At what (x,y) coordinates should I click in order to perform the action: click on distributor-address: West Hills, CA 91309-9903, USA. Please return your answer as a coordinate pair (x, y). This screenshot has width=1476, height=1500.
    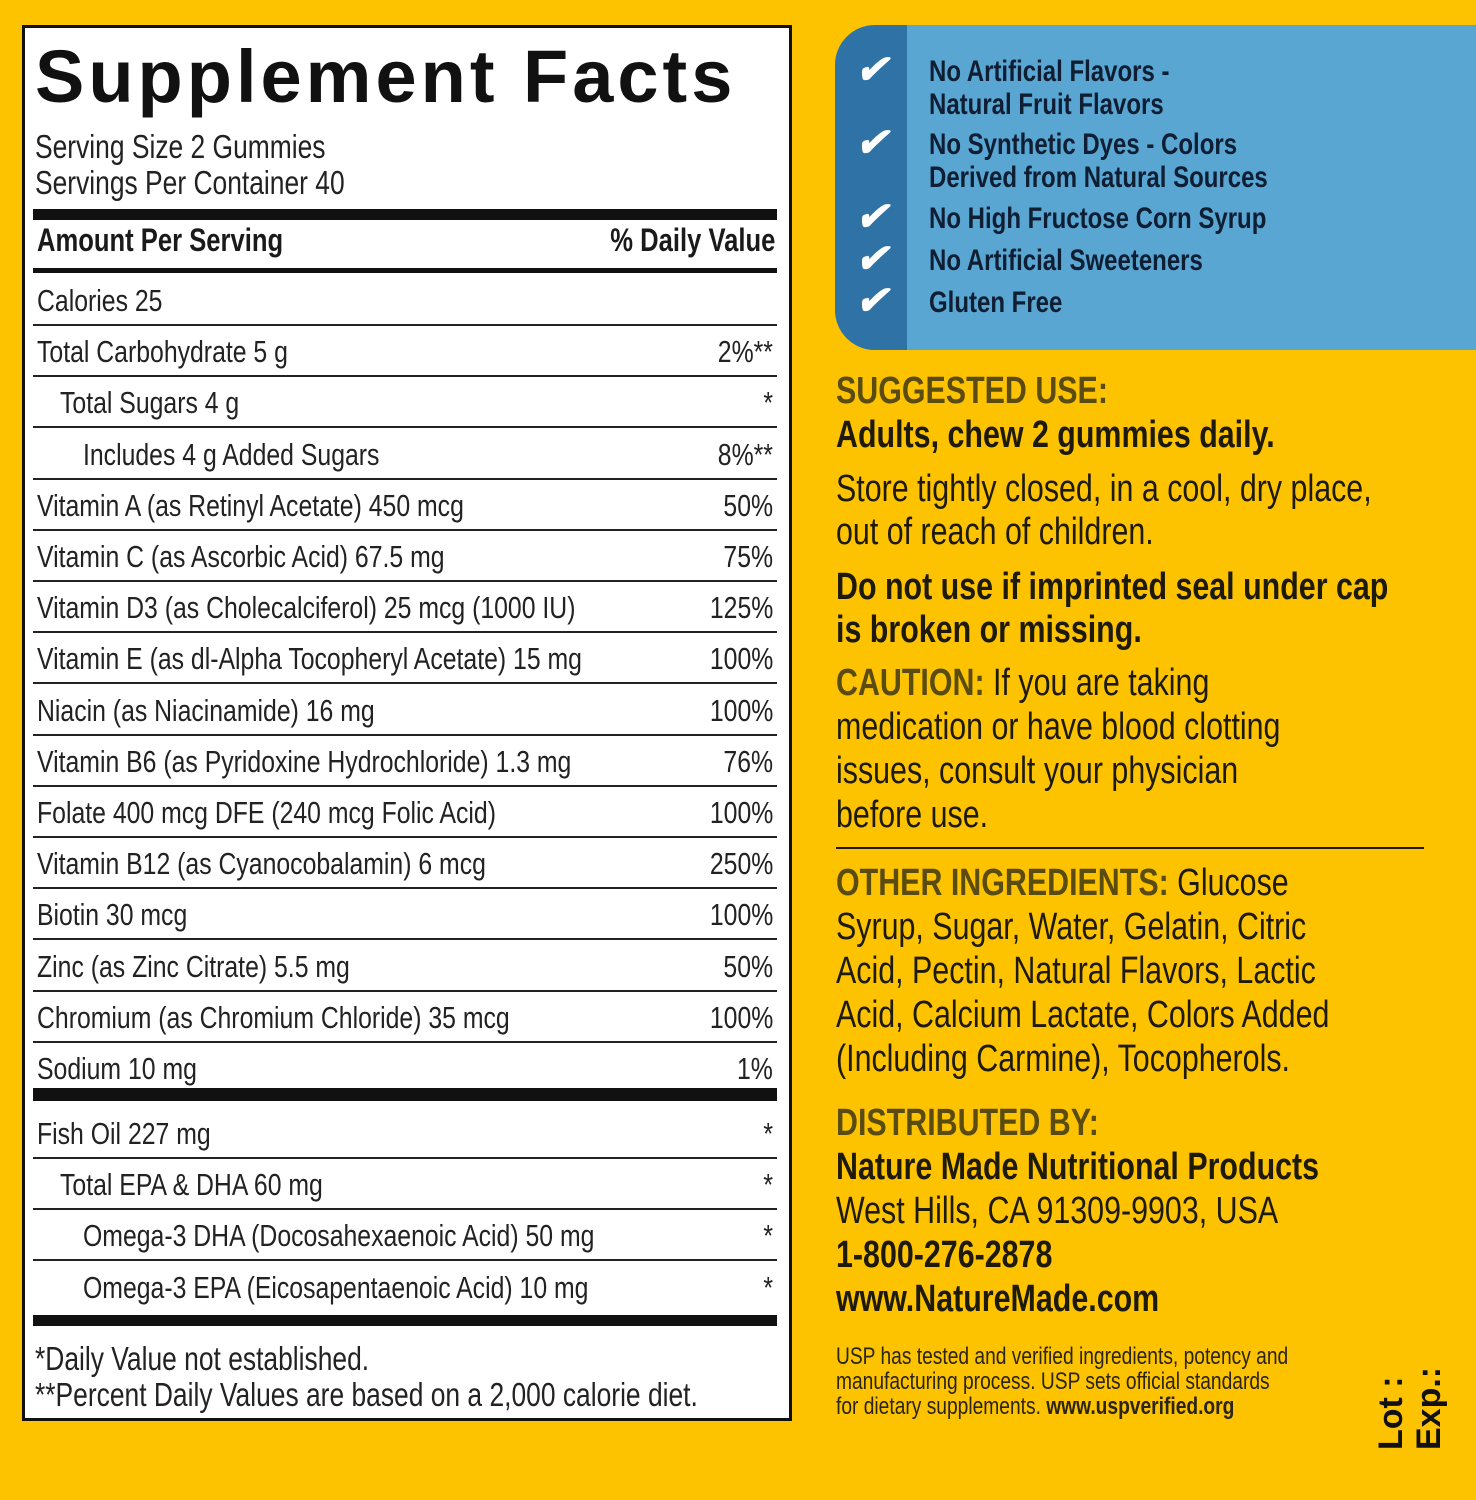
    Looking at the image, I should click on (1057, 1211).